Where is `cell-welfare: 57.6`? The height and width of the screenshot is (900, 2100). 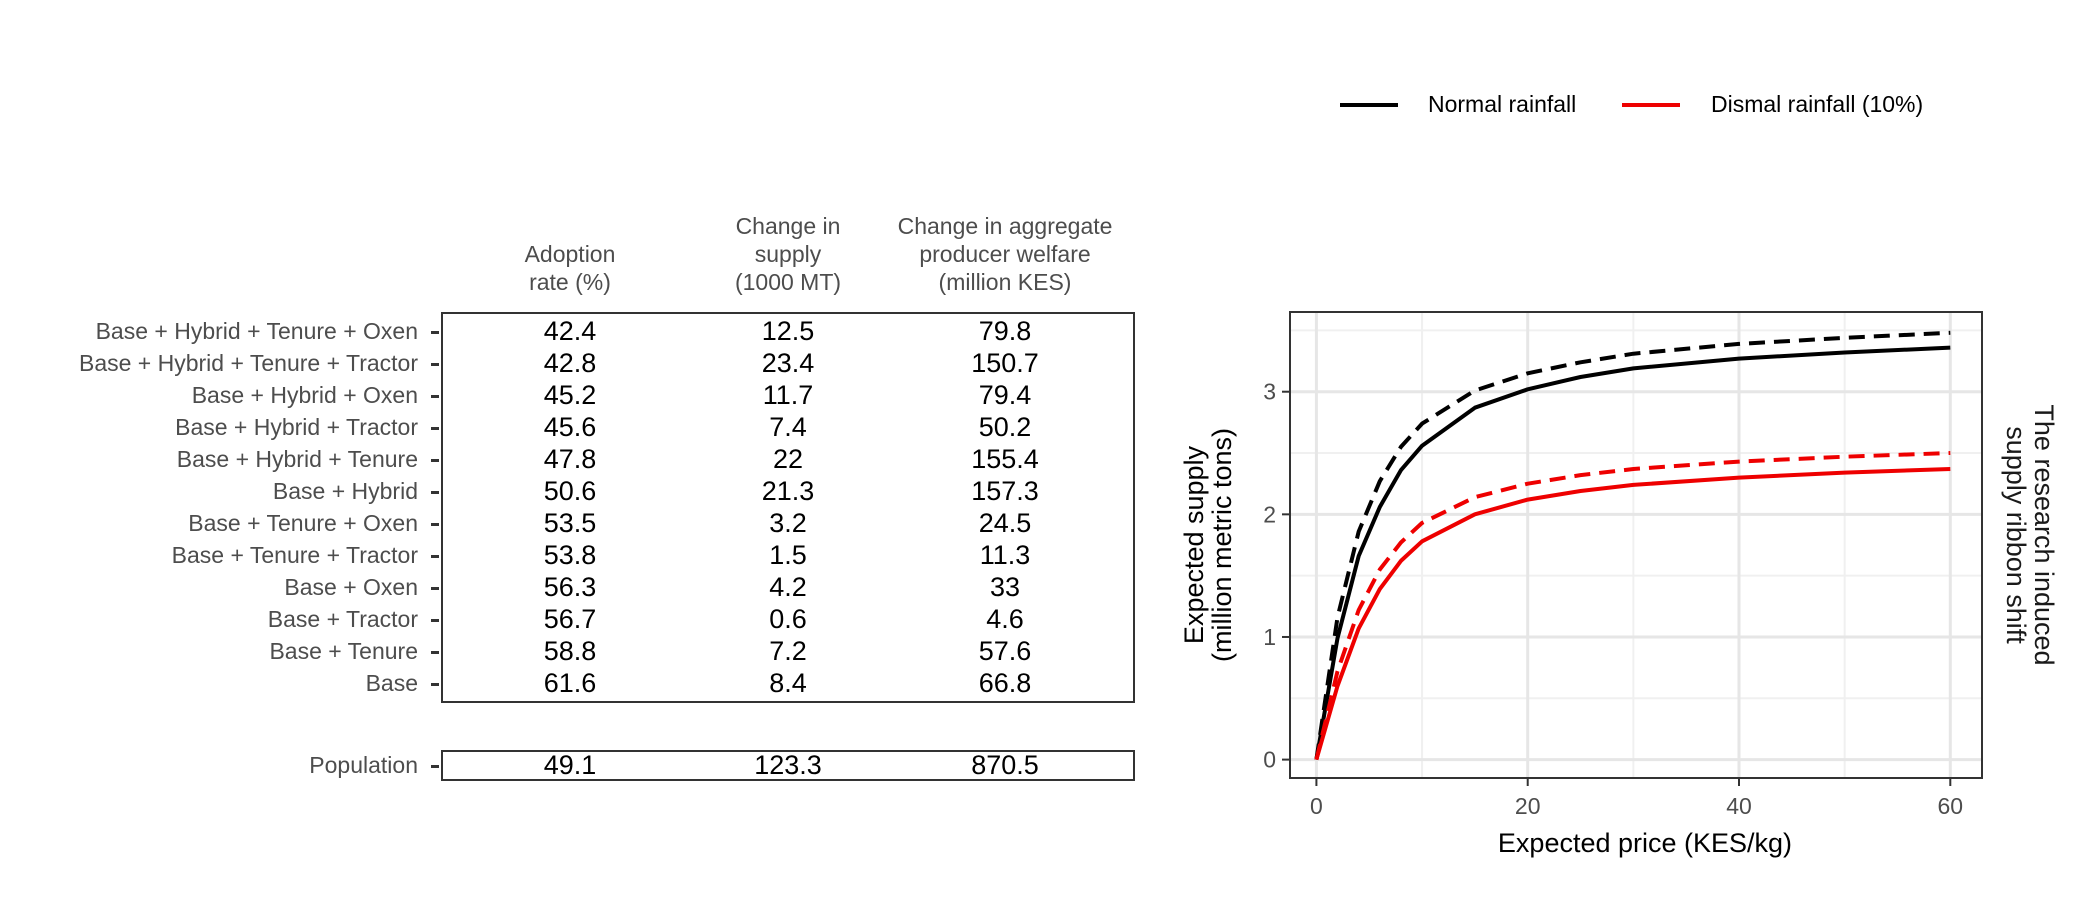
cell-welfare: 57.6 is located at coordinates (1005, 651).